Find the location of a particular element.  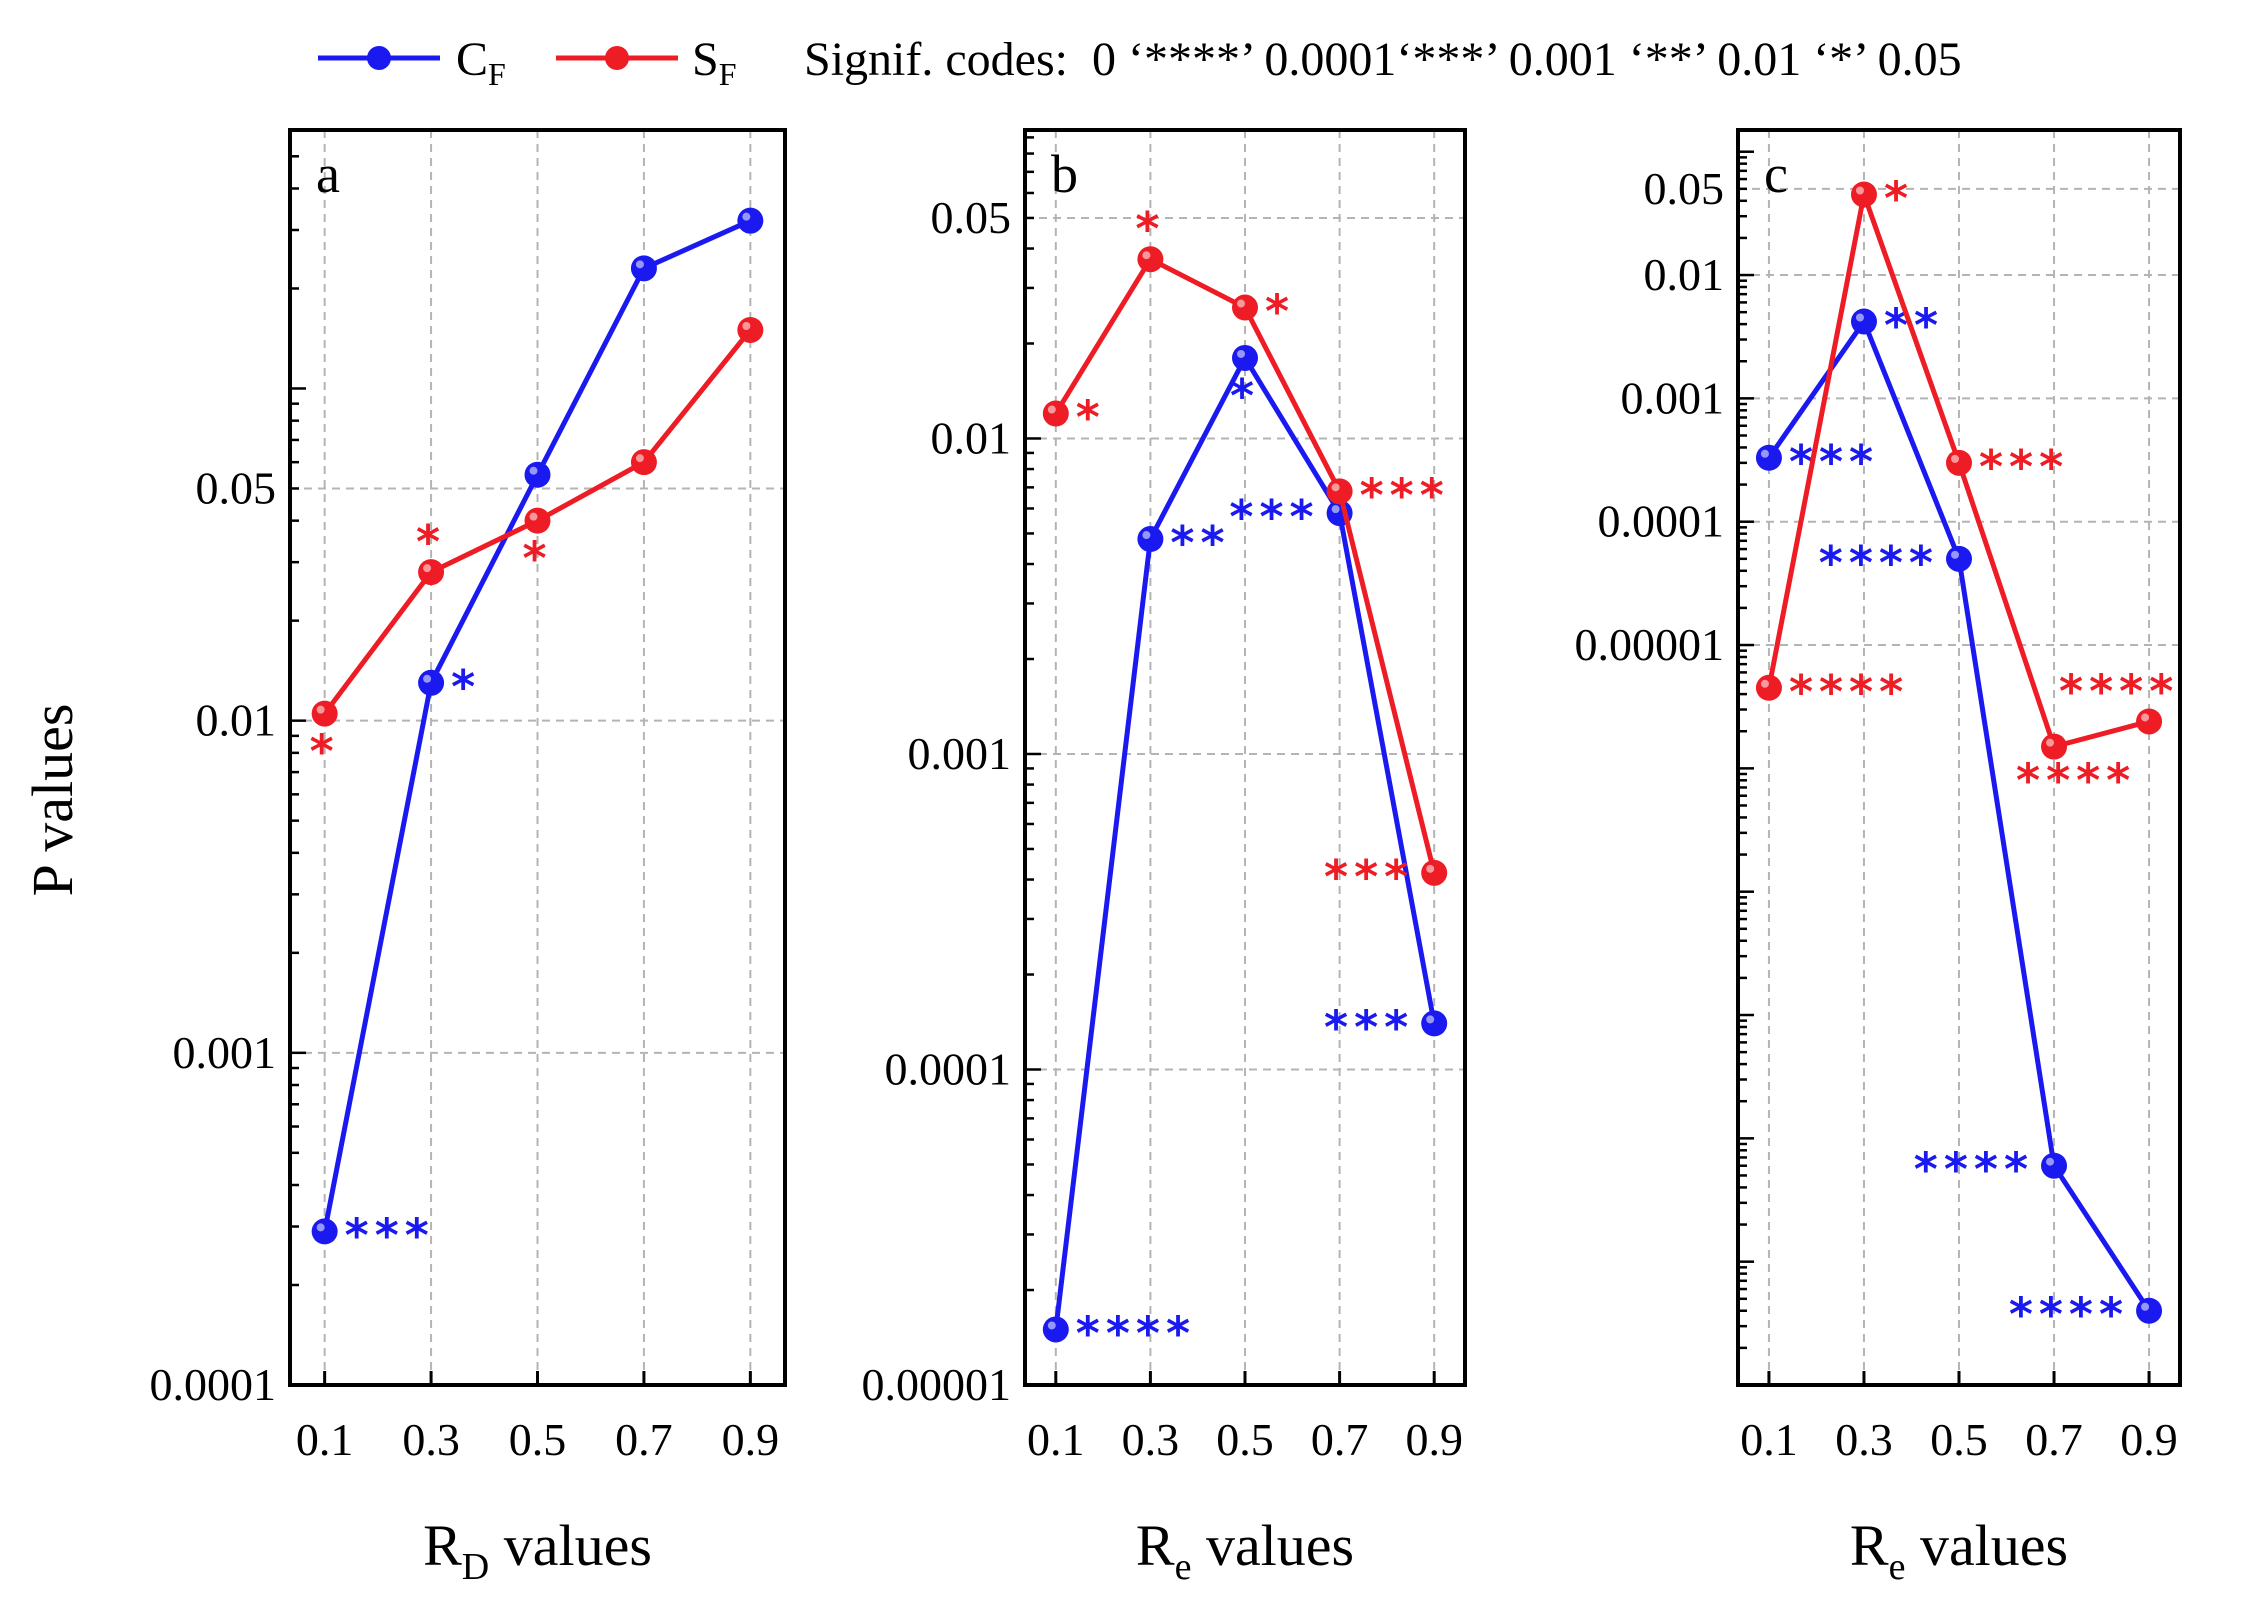

series-sf: ********* is located at coordinates (1245, 553).